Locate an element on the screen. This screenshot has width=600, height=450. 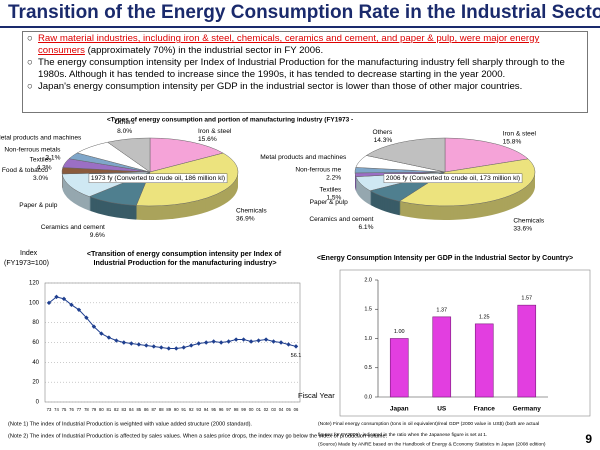
x-tick-label: 93 is located at coordinates (198, 409).